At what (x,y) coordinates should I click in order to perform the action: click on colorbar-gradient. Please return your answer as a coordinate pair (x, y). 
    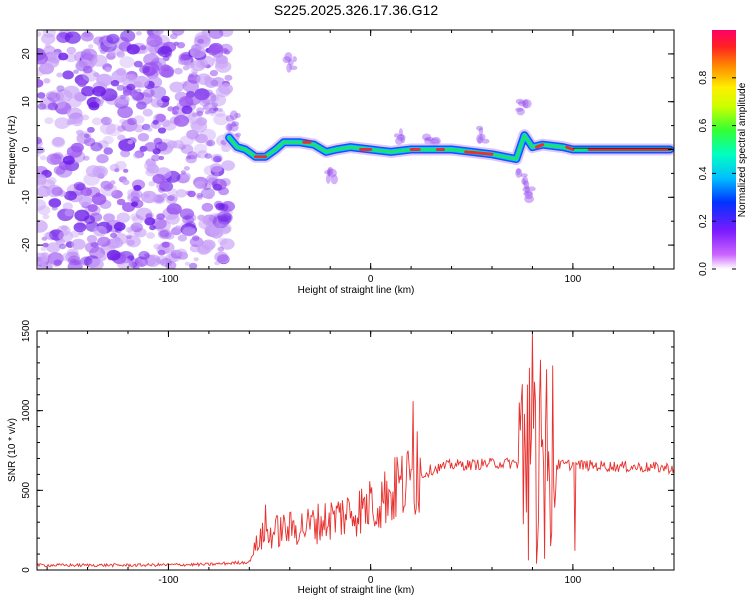
    Looking at the image, I should click on (724, 149).